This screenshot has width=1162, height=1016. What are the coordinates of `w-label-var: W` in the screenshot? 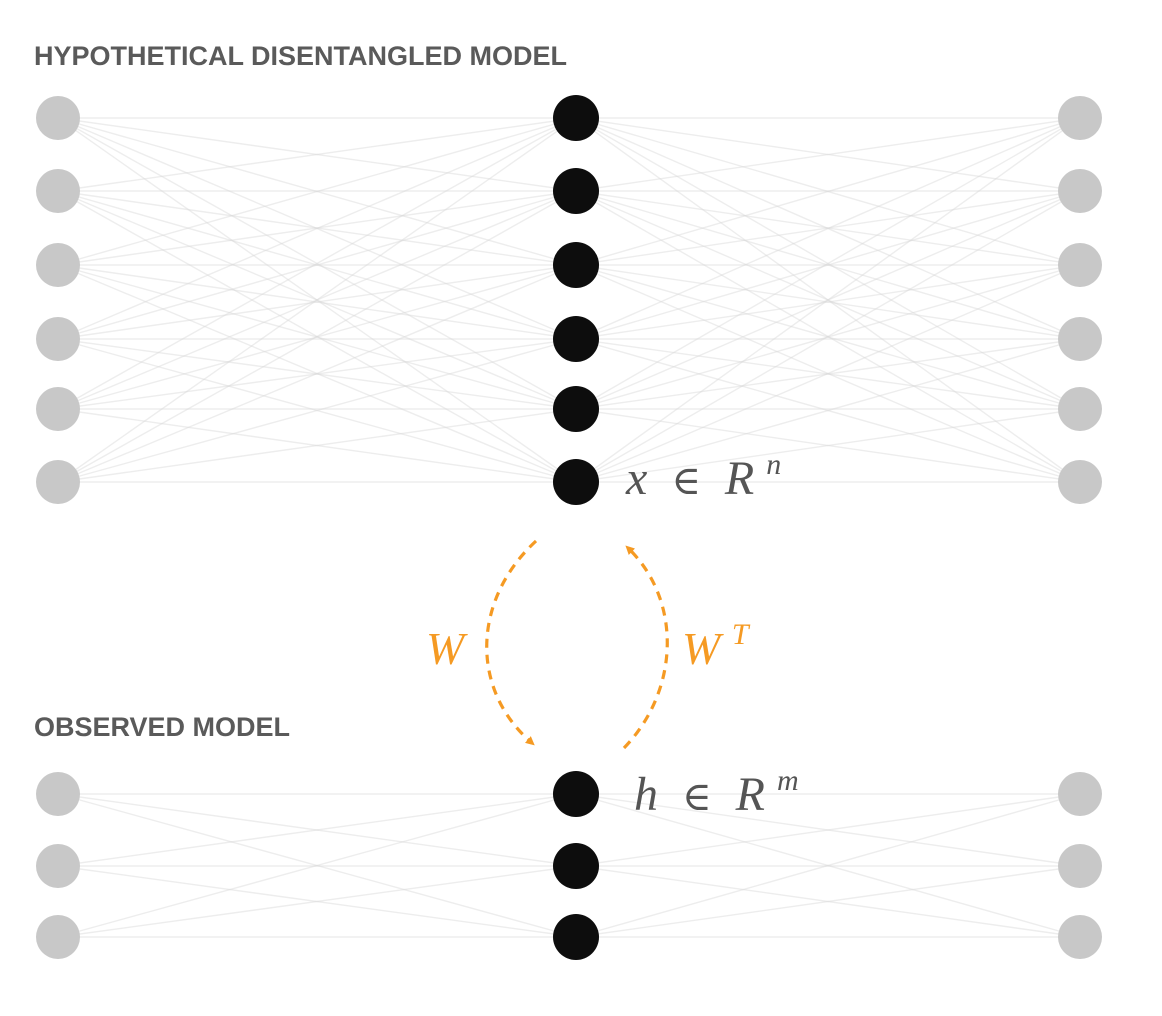 It's located at (447, 648).